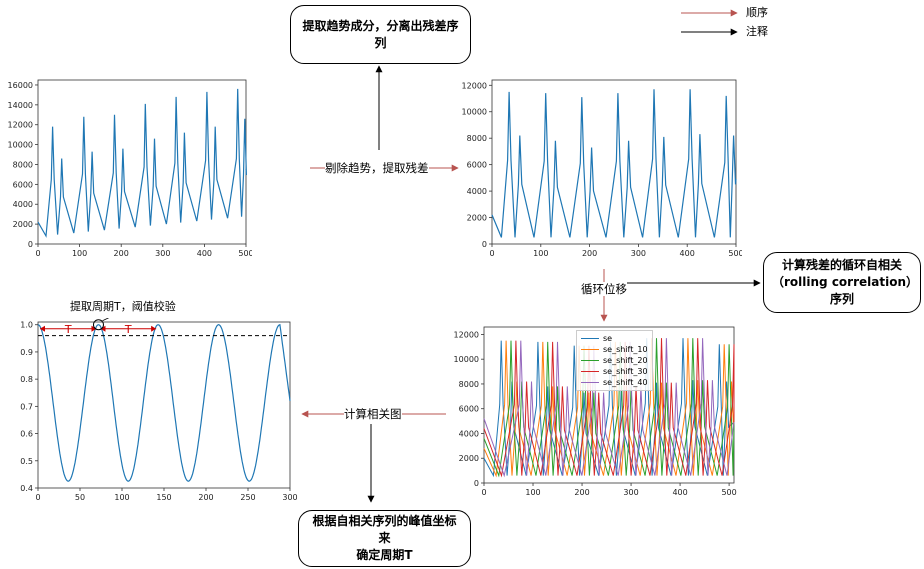  I want to click on autocorr-line, so click(164, 402).